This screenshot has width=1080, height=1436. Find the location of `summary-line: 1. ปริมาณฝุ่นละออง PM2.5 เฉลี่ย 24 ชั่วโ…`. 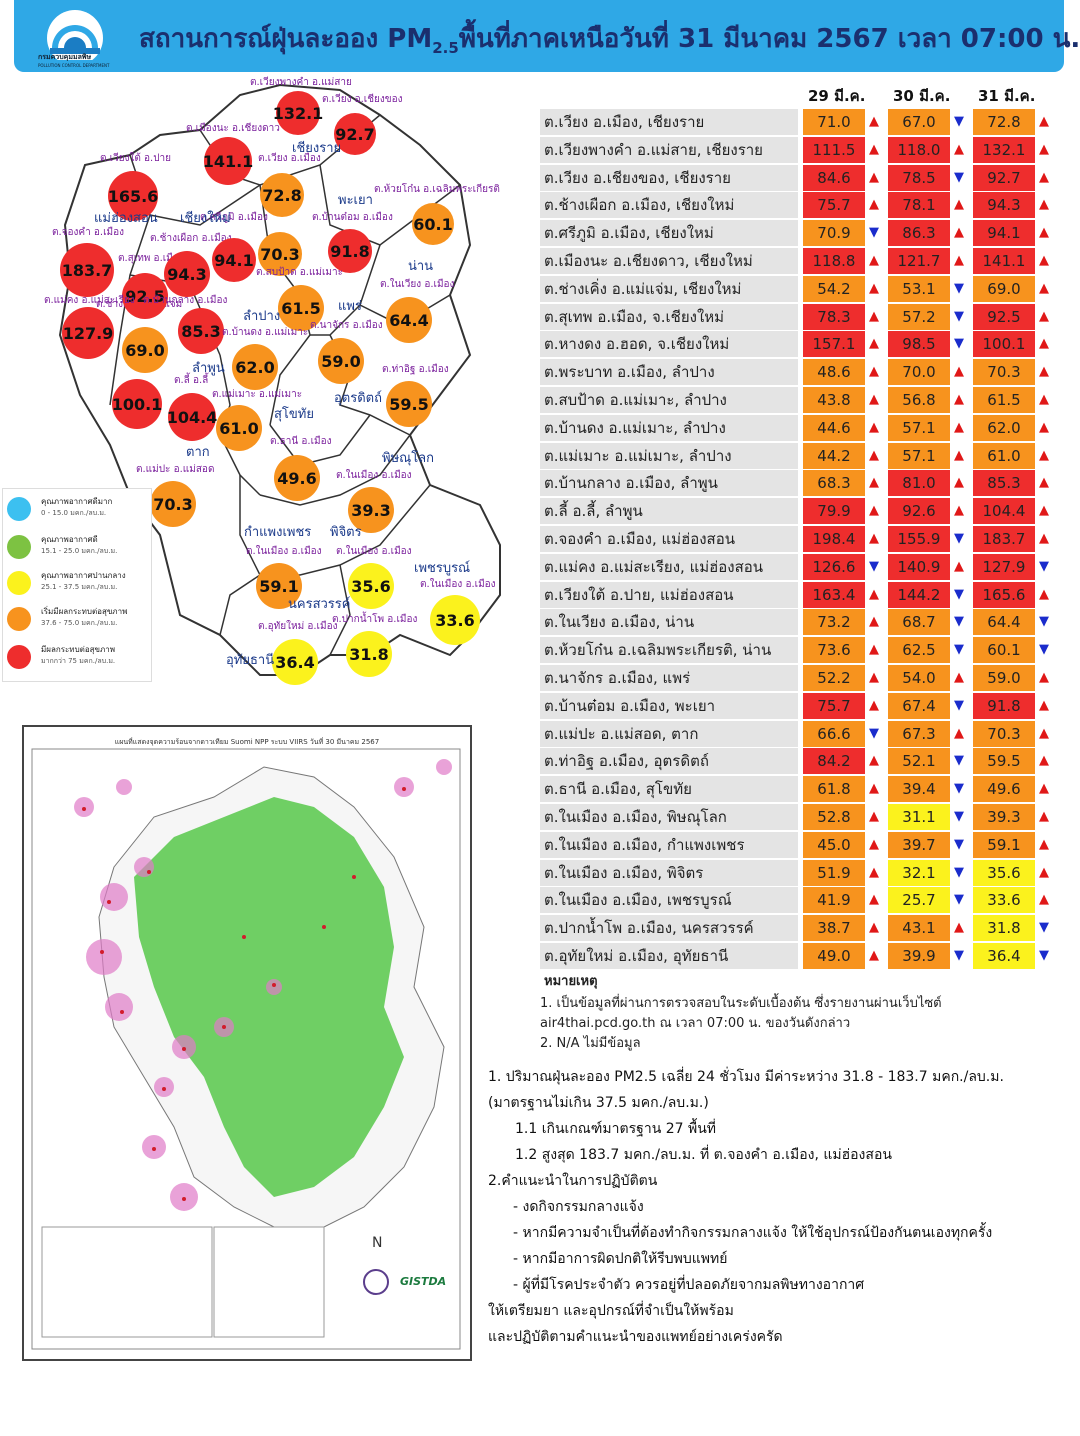

summary-line: 1. ปริมาณฝุ่นละออง PM2.5 เฉลี่ย 24 ชั่วโ… is located at coordinates (746, 1077).